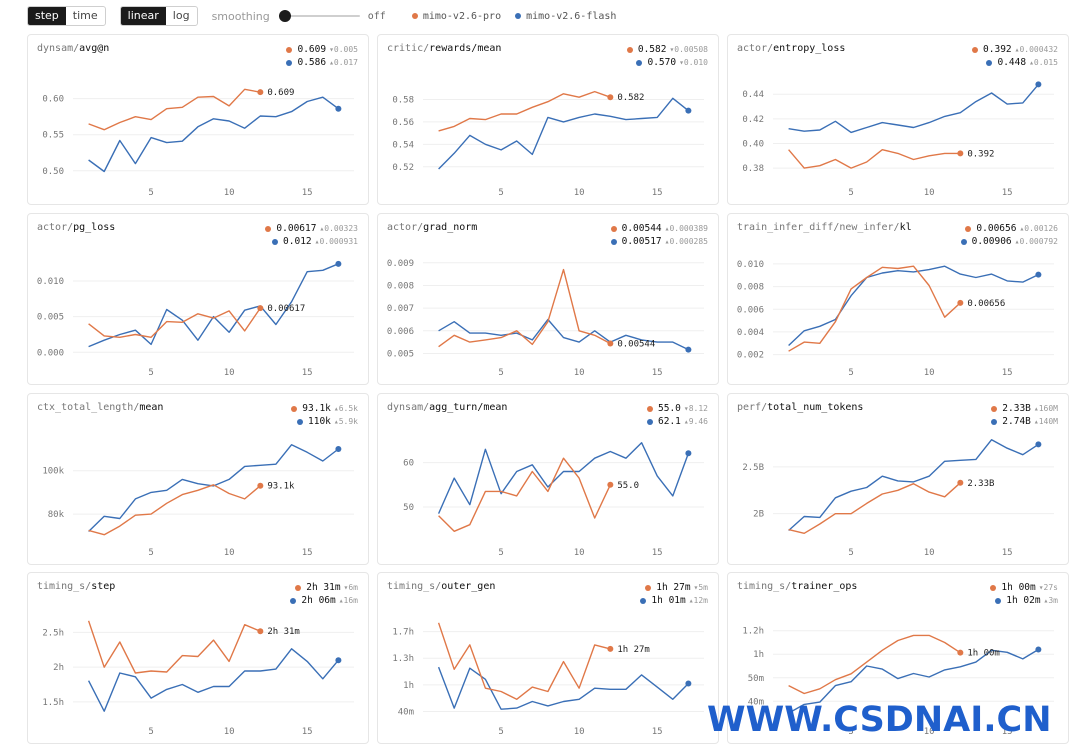 Image resolution: width=1080 pixels, height=751 pixels. I want to click on scale-option-log: log, so click(181, 15).